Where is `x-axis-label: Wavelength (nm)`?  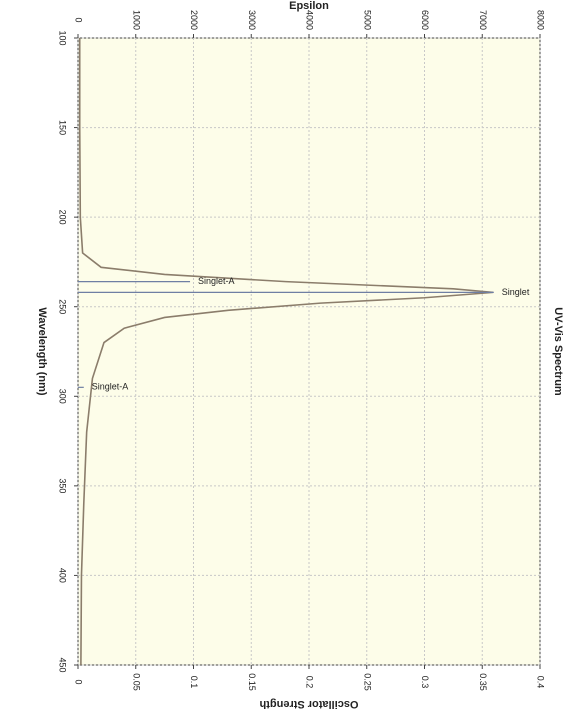 x-axis-label: Wavelength (nm) is located at coordinates (42, 351).